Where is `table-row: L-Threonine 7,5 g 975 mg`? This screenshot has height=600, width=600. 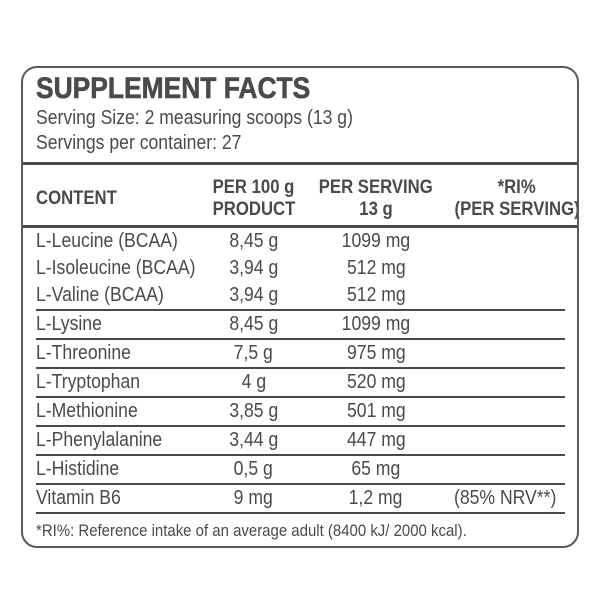 table-row: L-Threonine 7,5 g 975 mg is located at coordinates (300, 352).